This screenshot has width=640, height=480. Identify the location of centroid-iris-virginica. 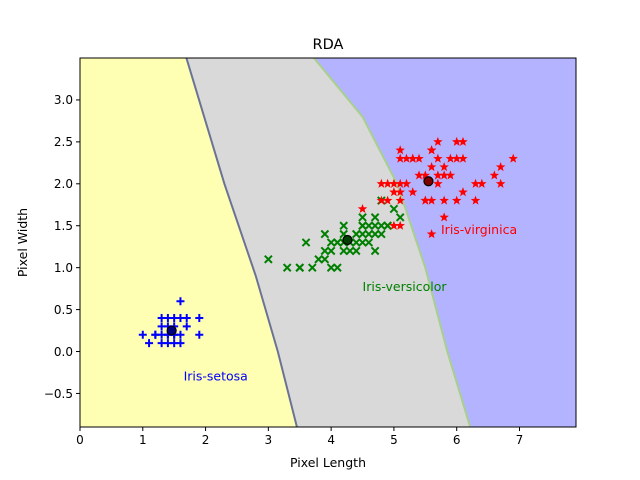
(428, 181).